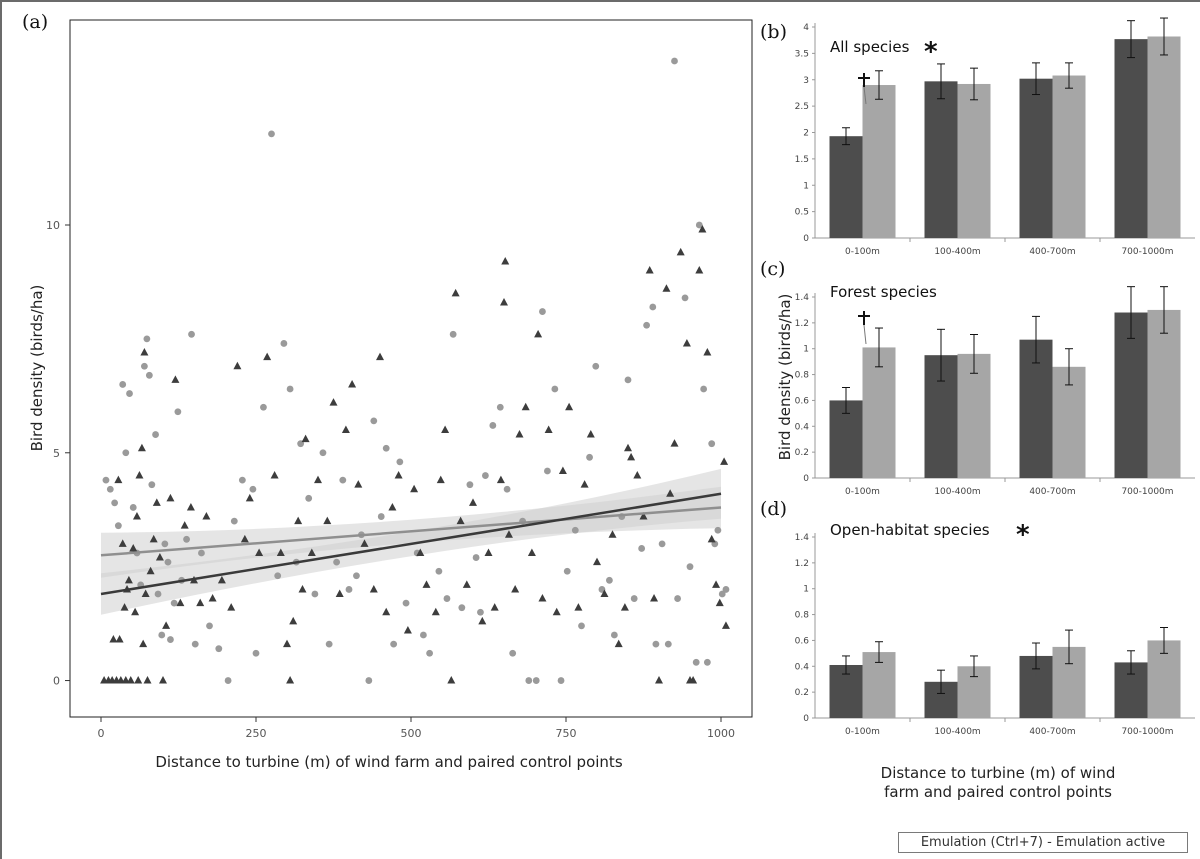 The width and height of the screenshot is (1200, 859). What do you see at coordinates (1023, 535) in the screenshot?
I see `significance-asterisk-open-habitat: *` at bounding box center [1023, 535].